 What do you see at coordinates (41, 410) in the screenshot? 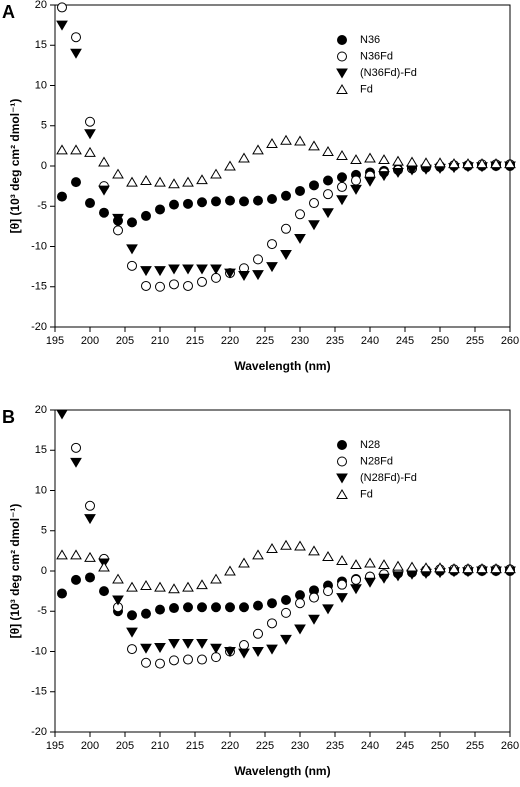
I see `y-tick-label: 20` at bounding box center [41, 410].